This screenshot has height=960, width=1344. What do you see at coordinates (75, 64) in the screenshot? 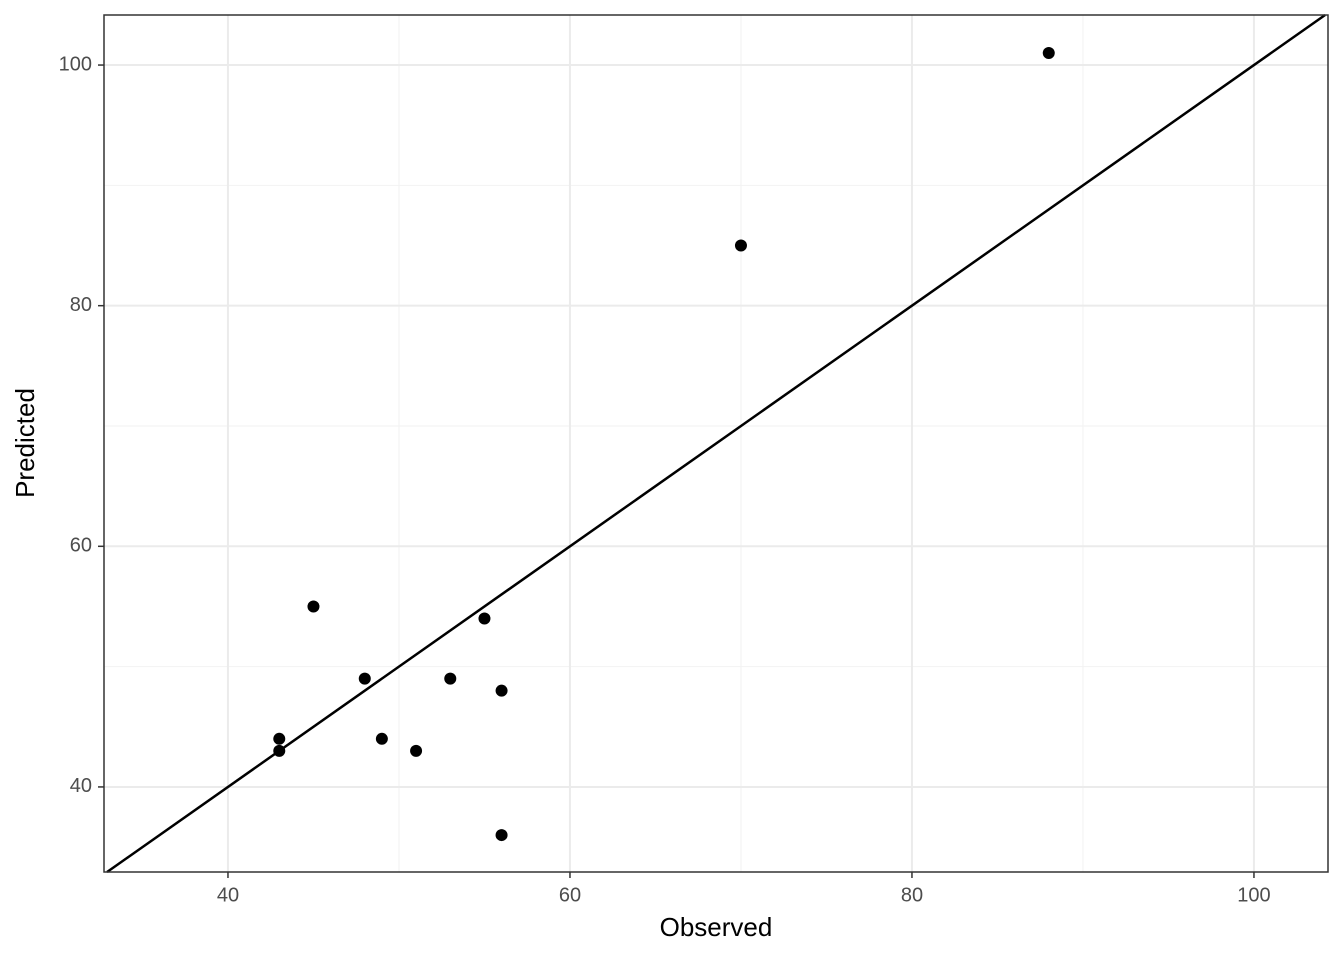
I see `y-tick-label: 100` at bounding box center [75, 64].